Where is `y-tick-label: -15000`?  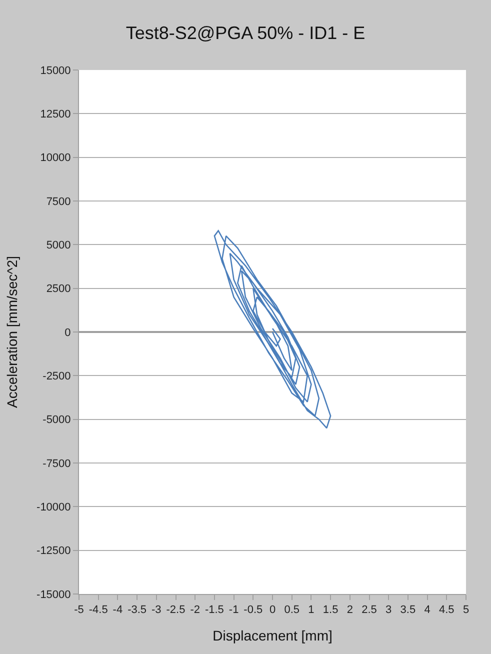
y-tick-label: -15000 is located at coordinates (53, 594).